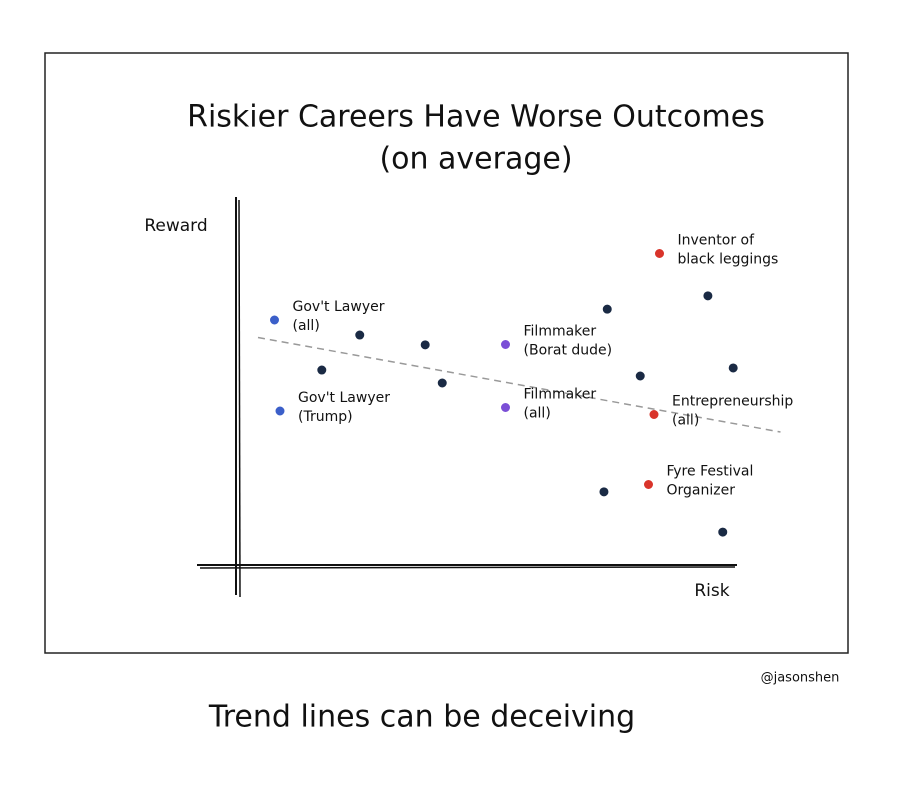 This screenshot has width=922, height=801. What do you see at coordinates (239, 398) in the screenshot?
I see `y-axis` at bounding box center [239, 398].